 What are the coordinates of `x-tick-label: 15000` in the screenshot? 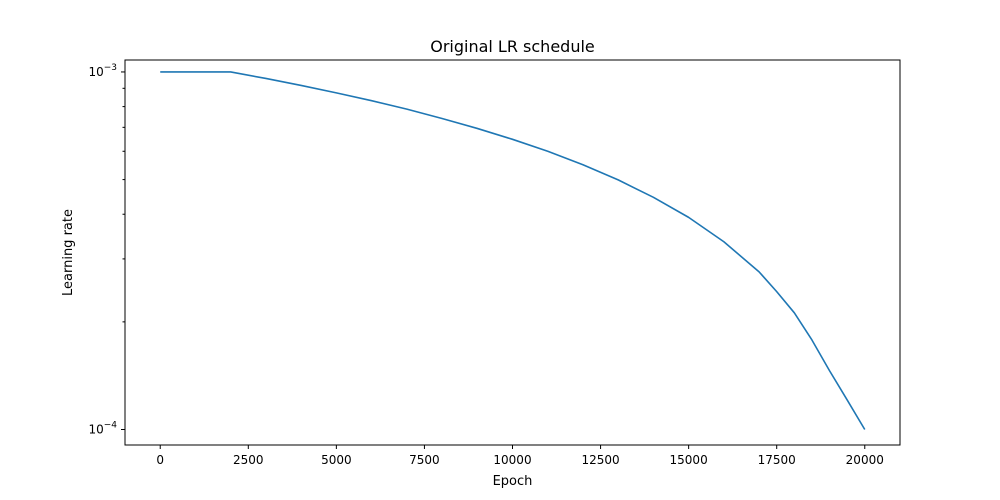 It's located at (689, 460).